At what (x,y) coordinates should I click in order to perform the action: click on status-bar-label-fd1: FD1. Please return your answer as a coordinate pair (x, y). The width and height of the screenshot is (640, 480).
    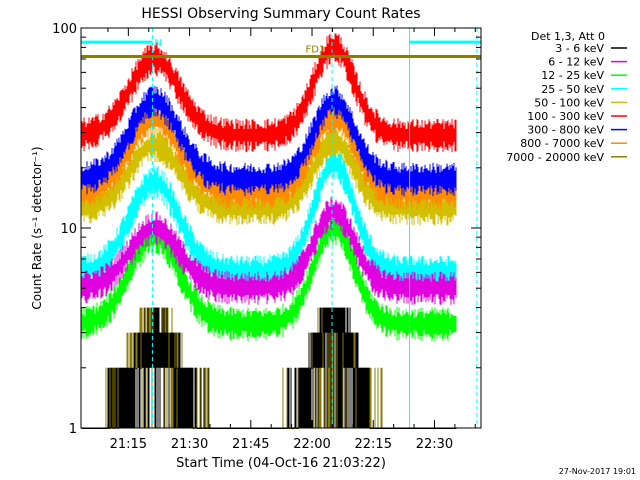
    Looking at the image, I should click on (315, 50).